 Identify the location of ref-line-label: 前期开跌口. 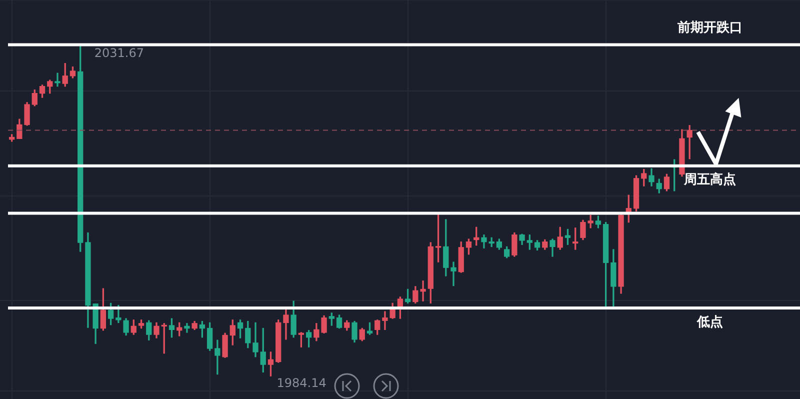
(709, 28).